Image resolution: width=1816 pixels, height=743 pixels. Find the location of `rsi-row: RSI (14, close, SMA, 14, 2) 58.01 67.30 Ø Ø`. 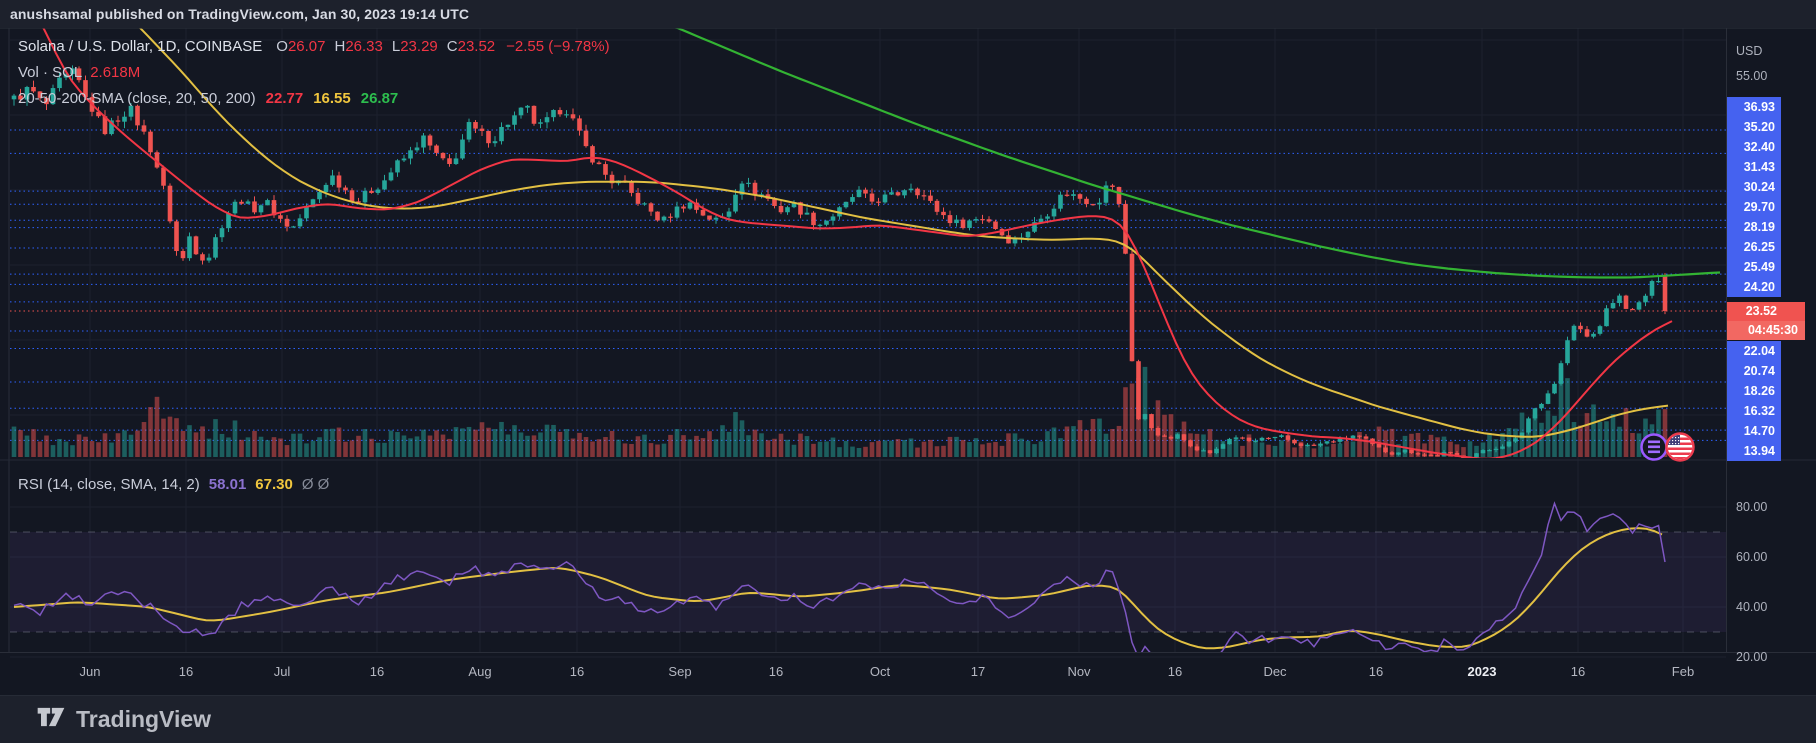

rsi-row: RSI (14, close, SMA, 14, 2) 58.01 67.30 Ø Ø is located at coordinates (173, 485).